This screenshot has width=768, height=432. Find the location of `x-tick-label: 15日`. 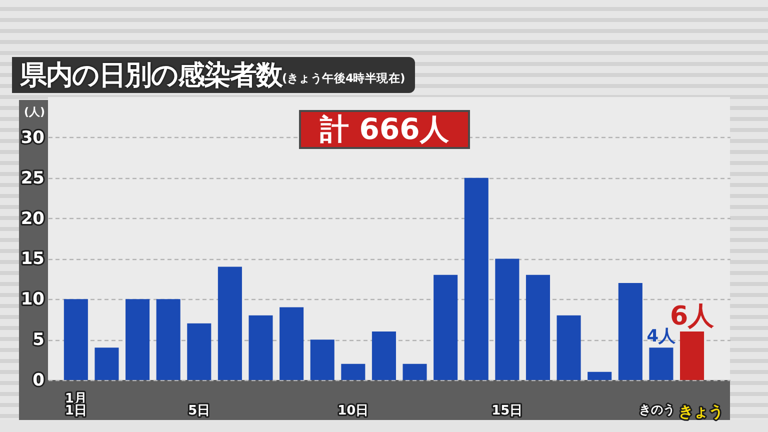

x-tick-label: 15日 is located at coordinates (507, 411).